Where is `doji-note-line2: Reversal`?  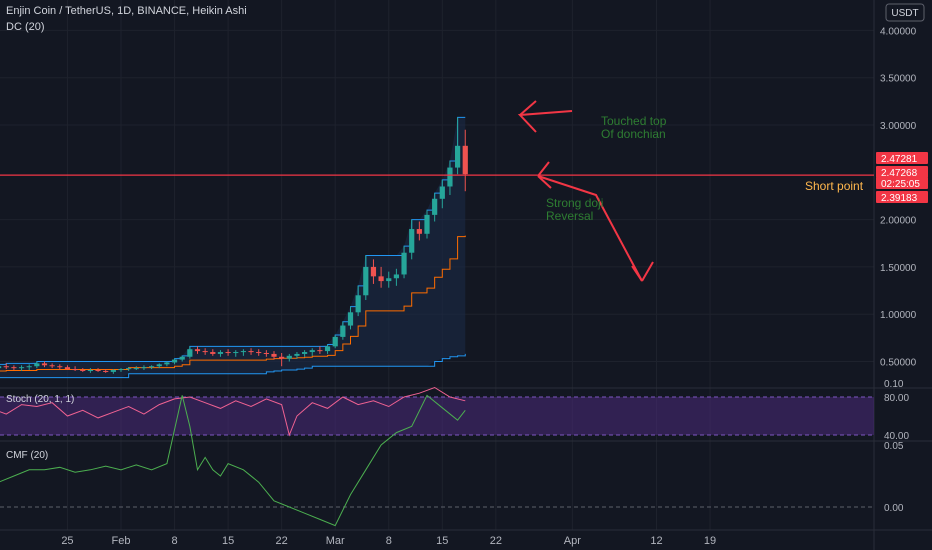 doji-note-line2: Reversal is located at coordinates (569, 216).